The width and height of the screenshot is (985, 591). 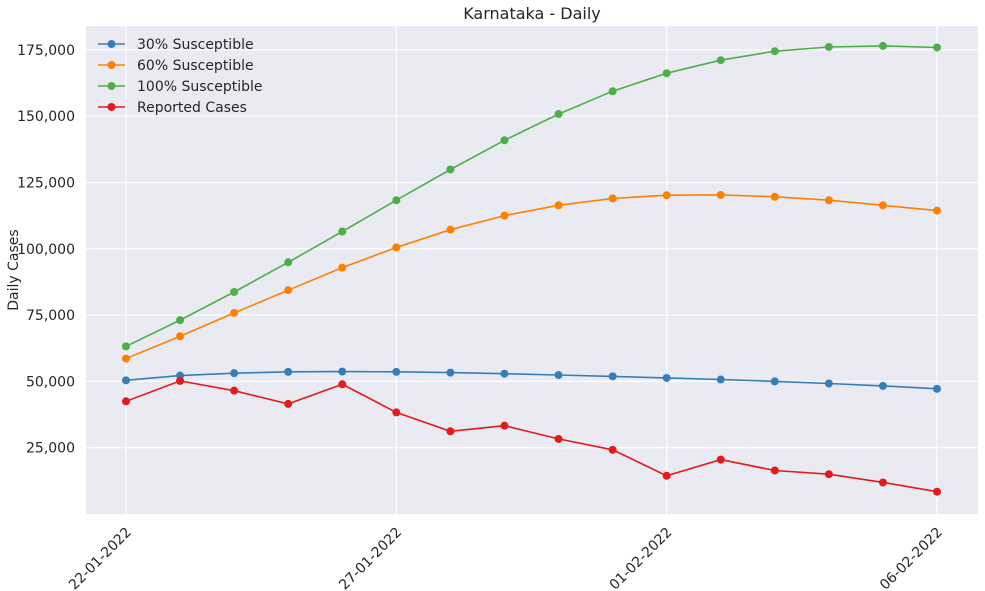 What do you see at coordinates (200, 87) in the screenshot?
I see `legend-label: 100% Susceptible` at bounding box center [200, 87].